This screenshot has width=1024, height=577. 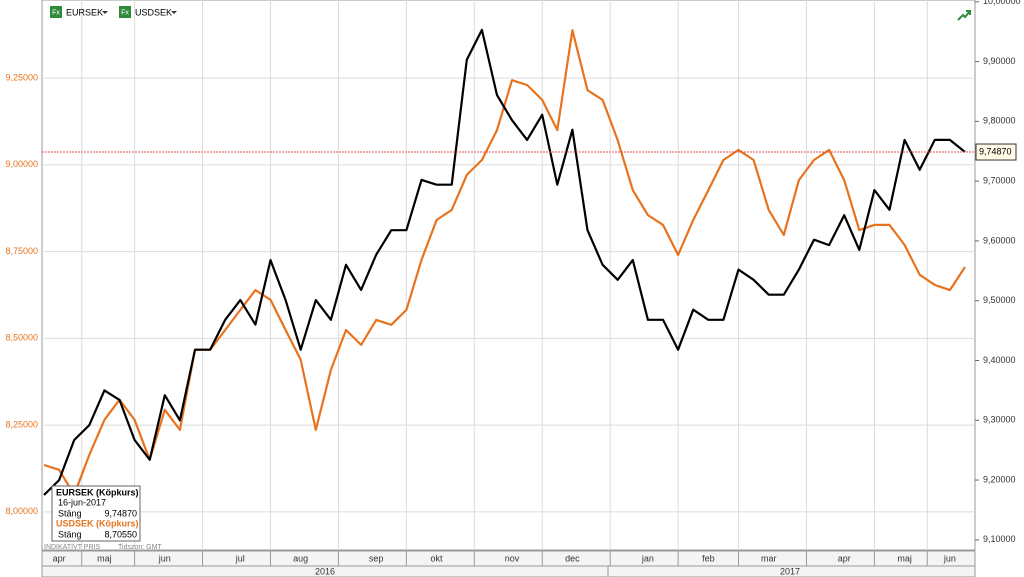 What do you see at coordinates (999, 479) in the screenshot?
I see `y2-tick-label: 9,20000` at bounding box center [999, 479].